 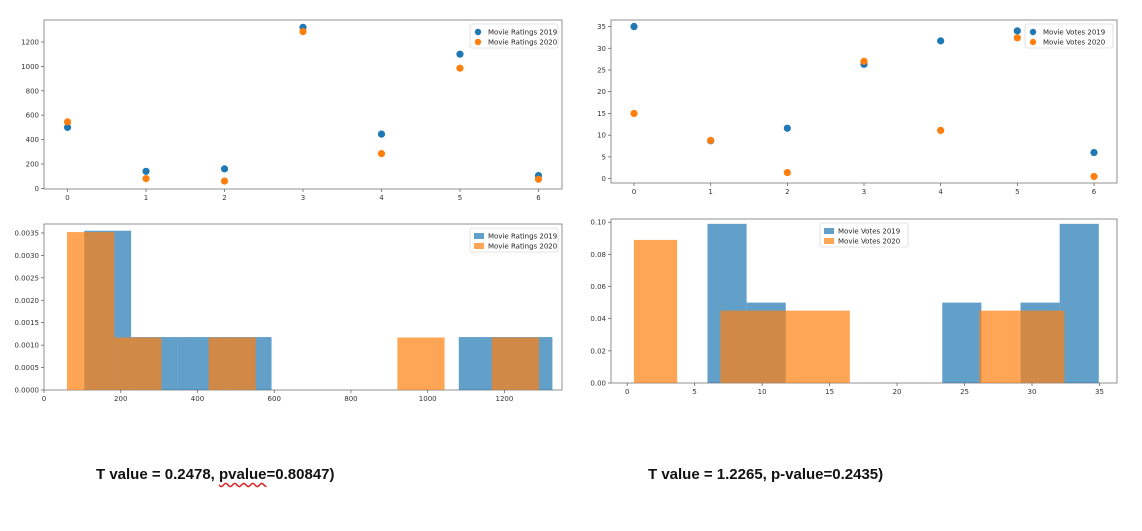 I want to click on y-tick-label: 0.0010, so click(x=27, y=346).